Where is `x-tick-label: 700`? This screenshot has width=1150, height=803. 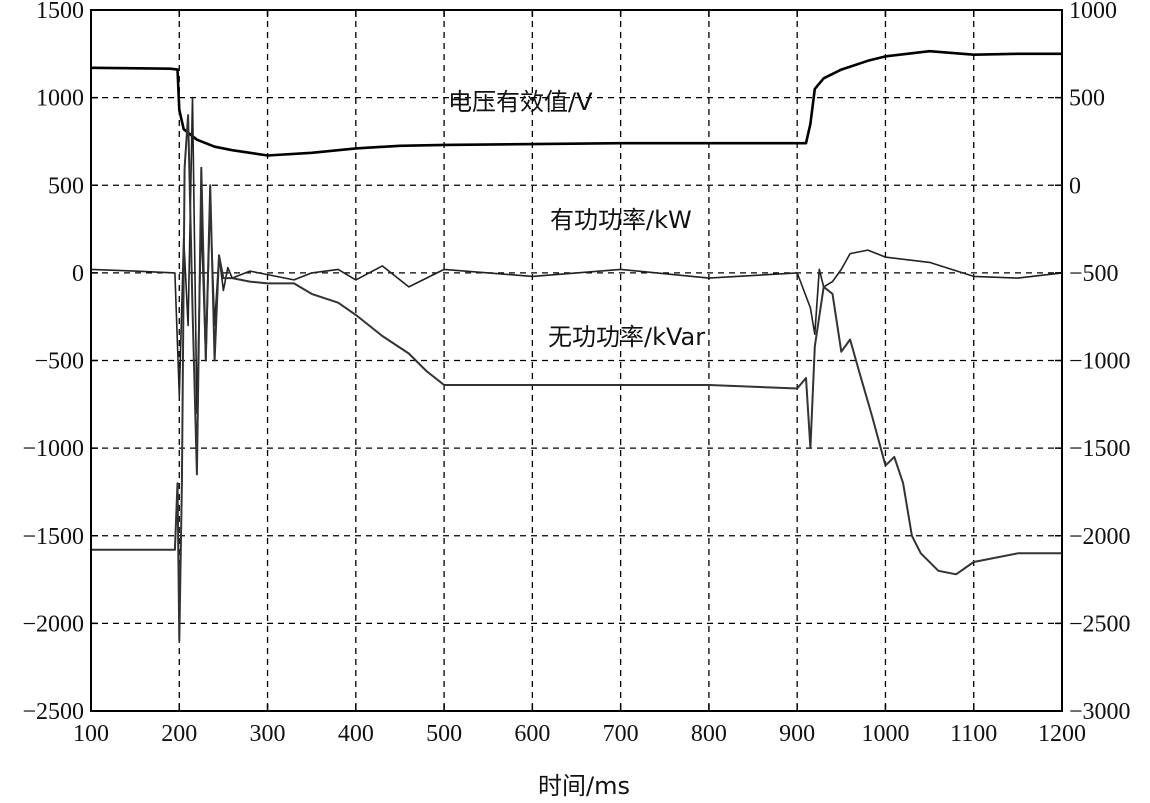 x-tick-label: 700 is located at coordinates (621, 734).